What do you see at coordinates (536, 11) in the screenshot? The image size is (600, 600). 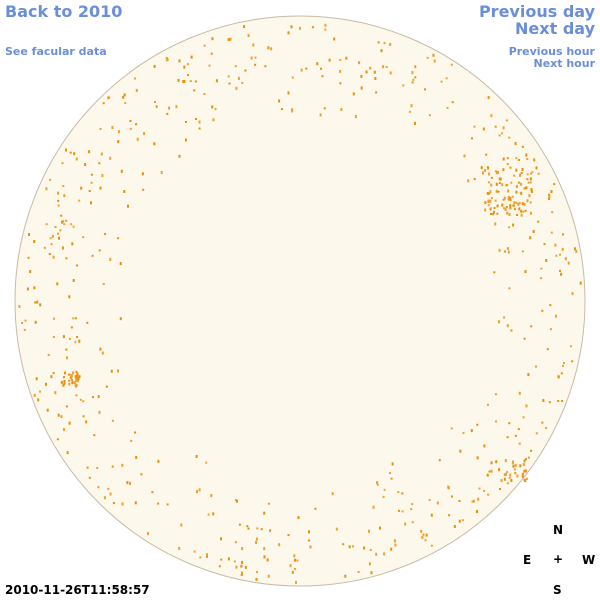 I see `previous-day-link: Previous day` at bounding box center [536, 11].